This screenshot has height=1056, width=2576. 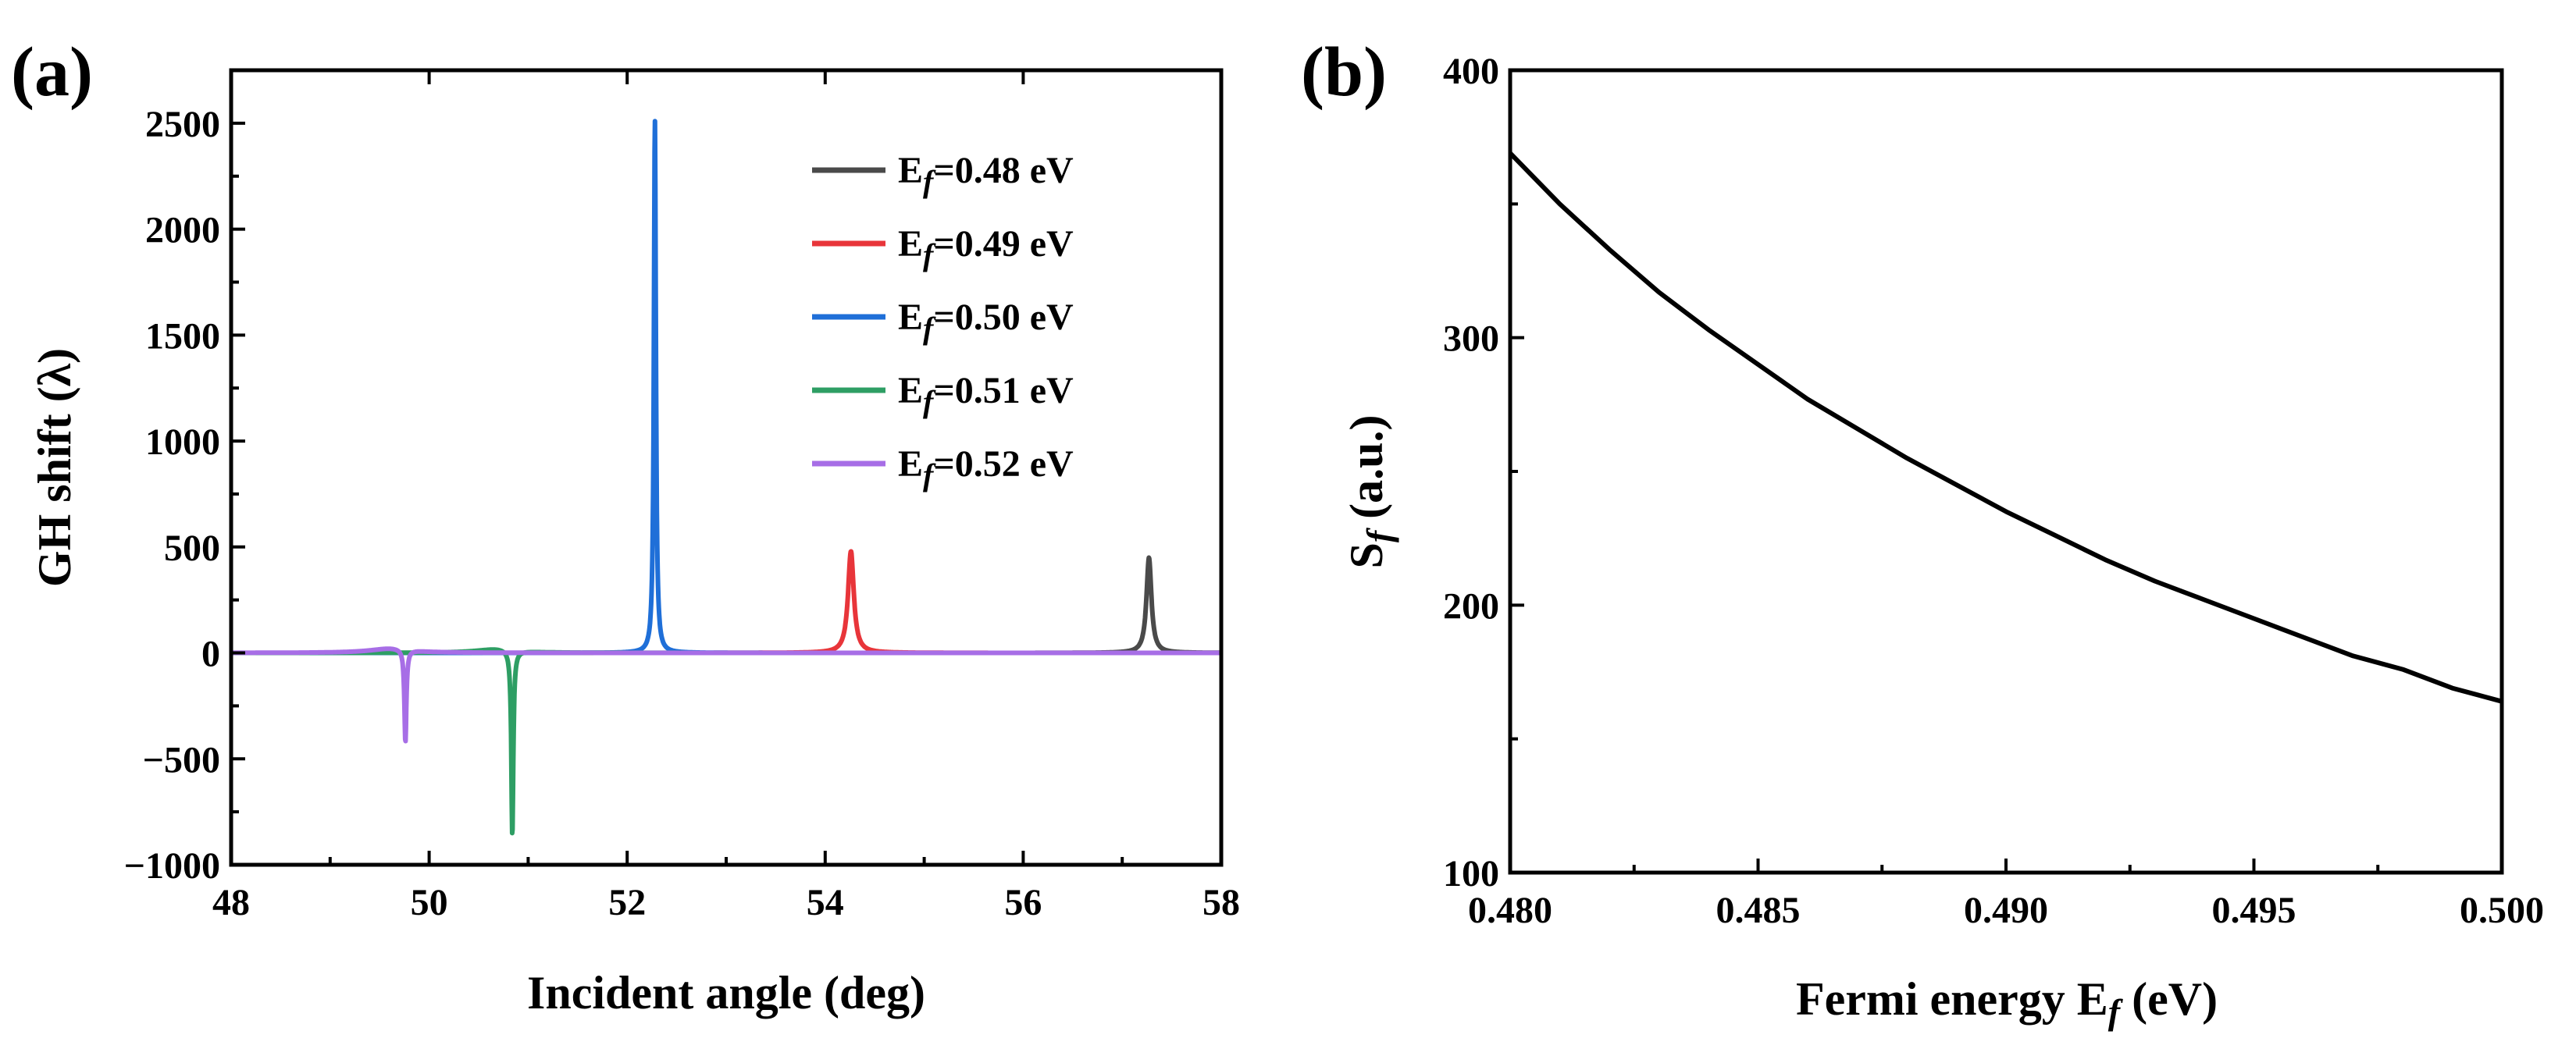 I want to click on panel-a-y-tick-label: −1000, so click(x=172, y=866).